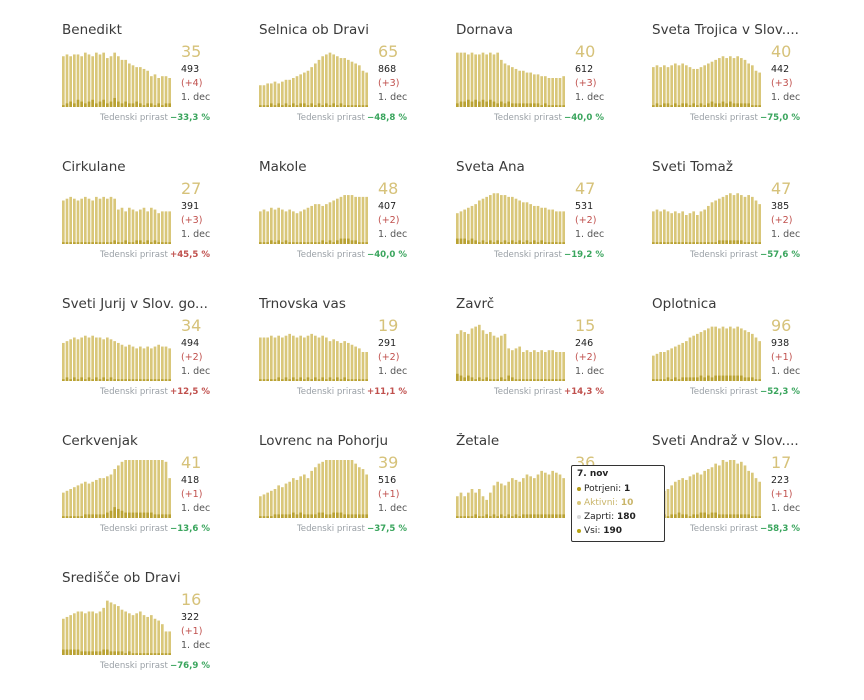 The image size is (864, 700). I want to click on municipality-title: Oplotnica, so click(684, 304).